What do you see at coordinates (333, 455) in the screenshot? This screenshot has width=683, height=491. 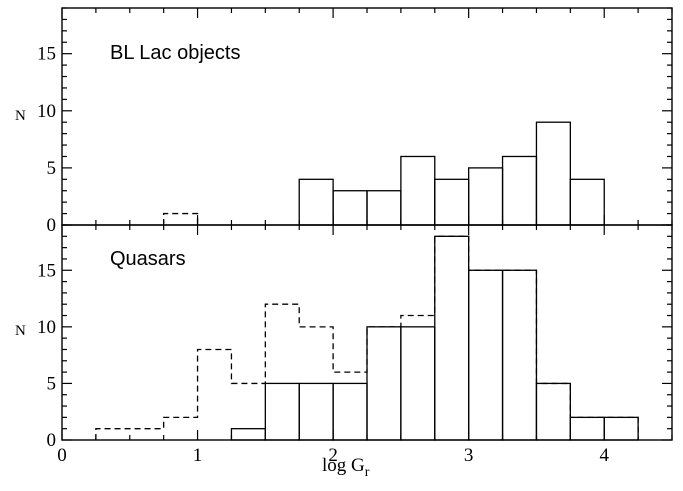 I see `x-tick-label: 2` at bounding box center [333, 455].